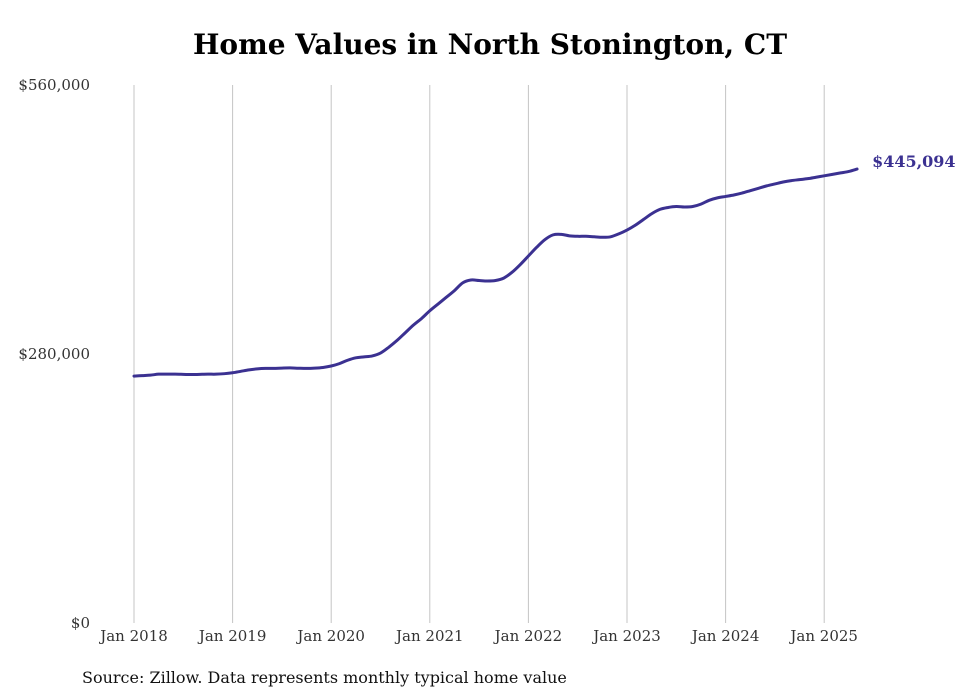 This screenshot has height=699, width=980. I want to click on x-tick-label: Jan 2021, so click(429, 636).